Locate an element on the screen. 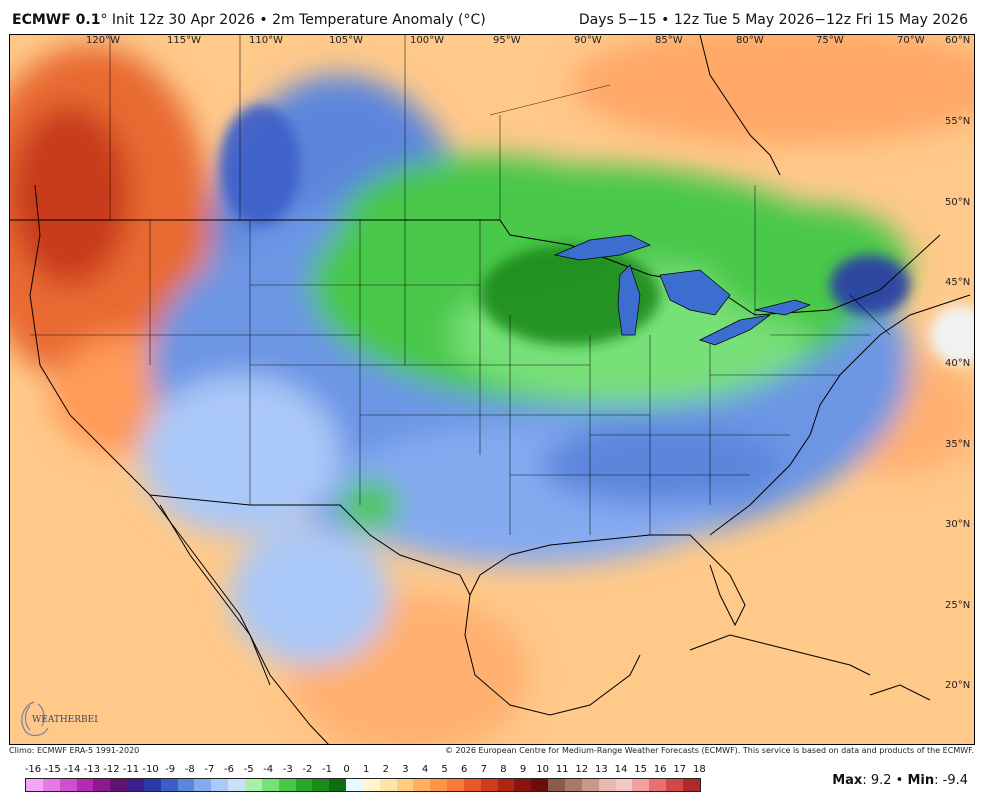  lat-label: 35°N is located at coordinates (958, 444).